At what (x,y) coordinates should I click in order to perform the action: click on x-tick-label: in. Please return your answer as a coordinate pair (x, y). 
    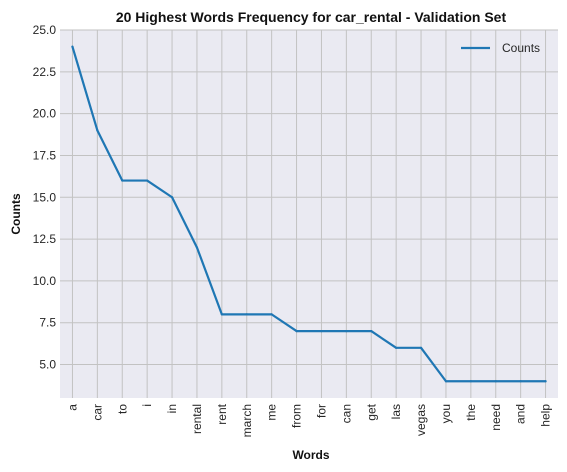
    Looking at the image, I should click on (172, 408).